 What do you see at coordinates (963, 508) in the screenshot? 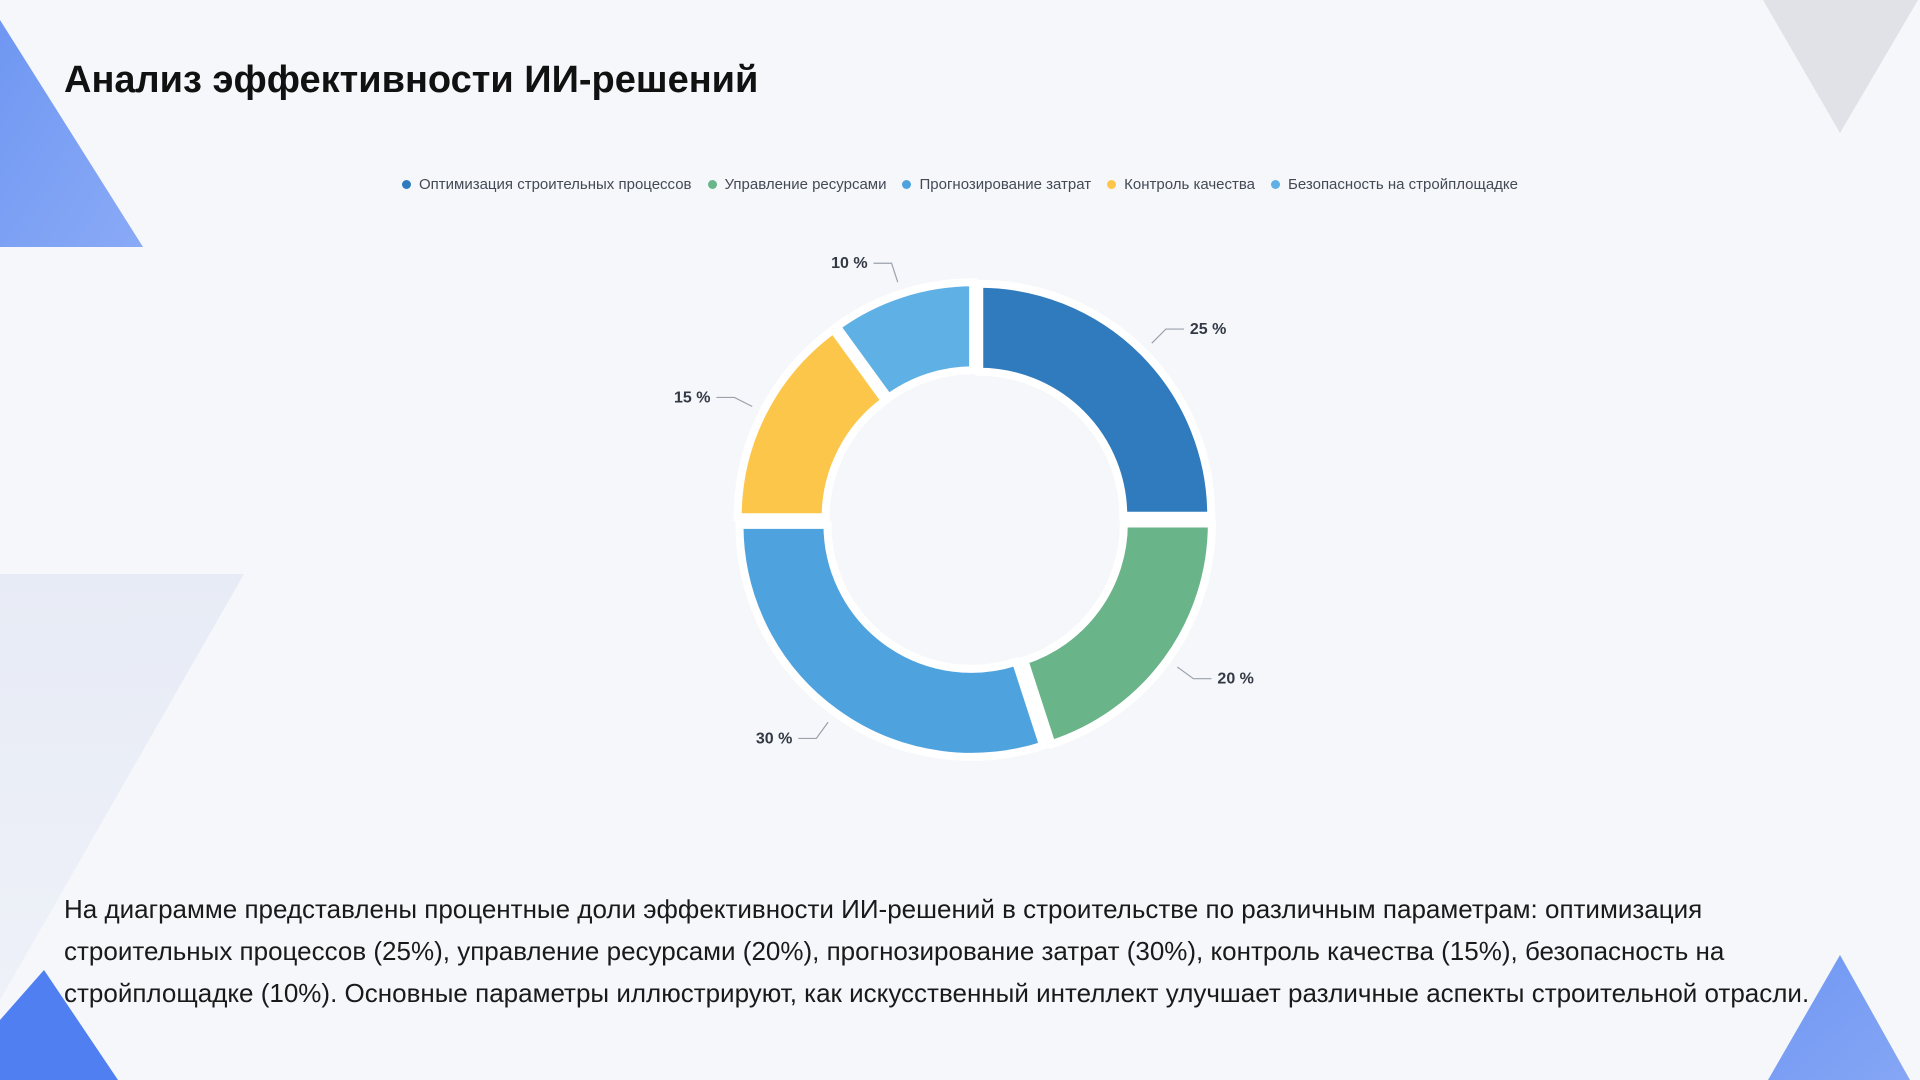
I see `donut-chart: 25 % 20 % 30 % 15 % 10 %` at bounding box center [963, 508].